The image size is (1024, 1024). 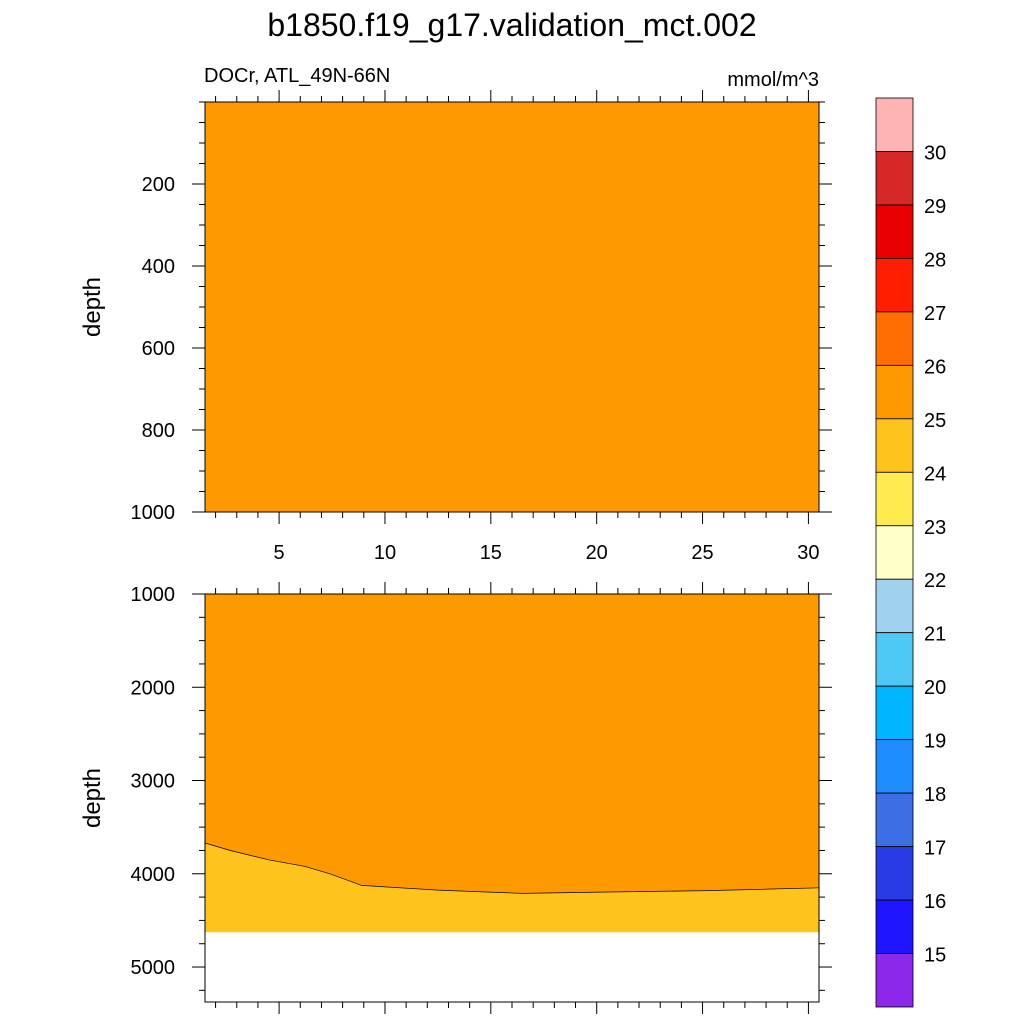 I want to click on y-tick-label: 5000, so click(x=153, y=968).